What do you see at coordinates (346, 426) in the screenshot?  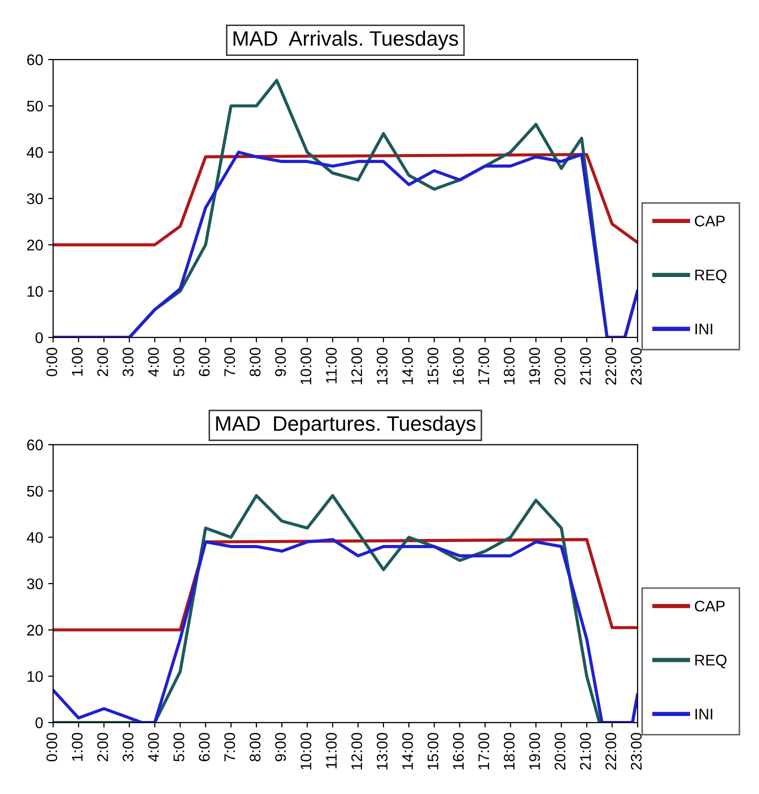 I see `chart-title: MAD Departures. Tuesdays` at bounding box center [346, 426].